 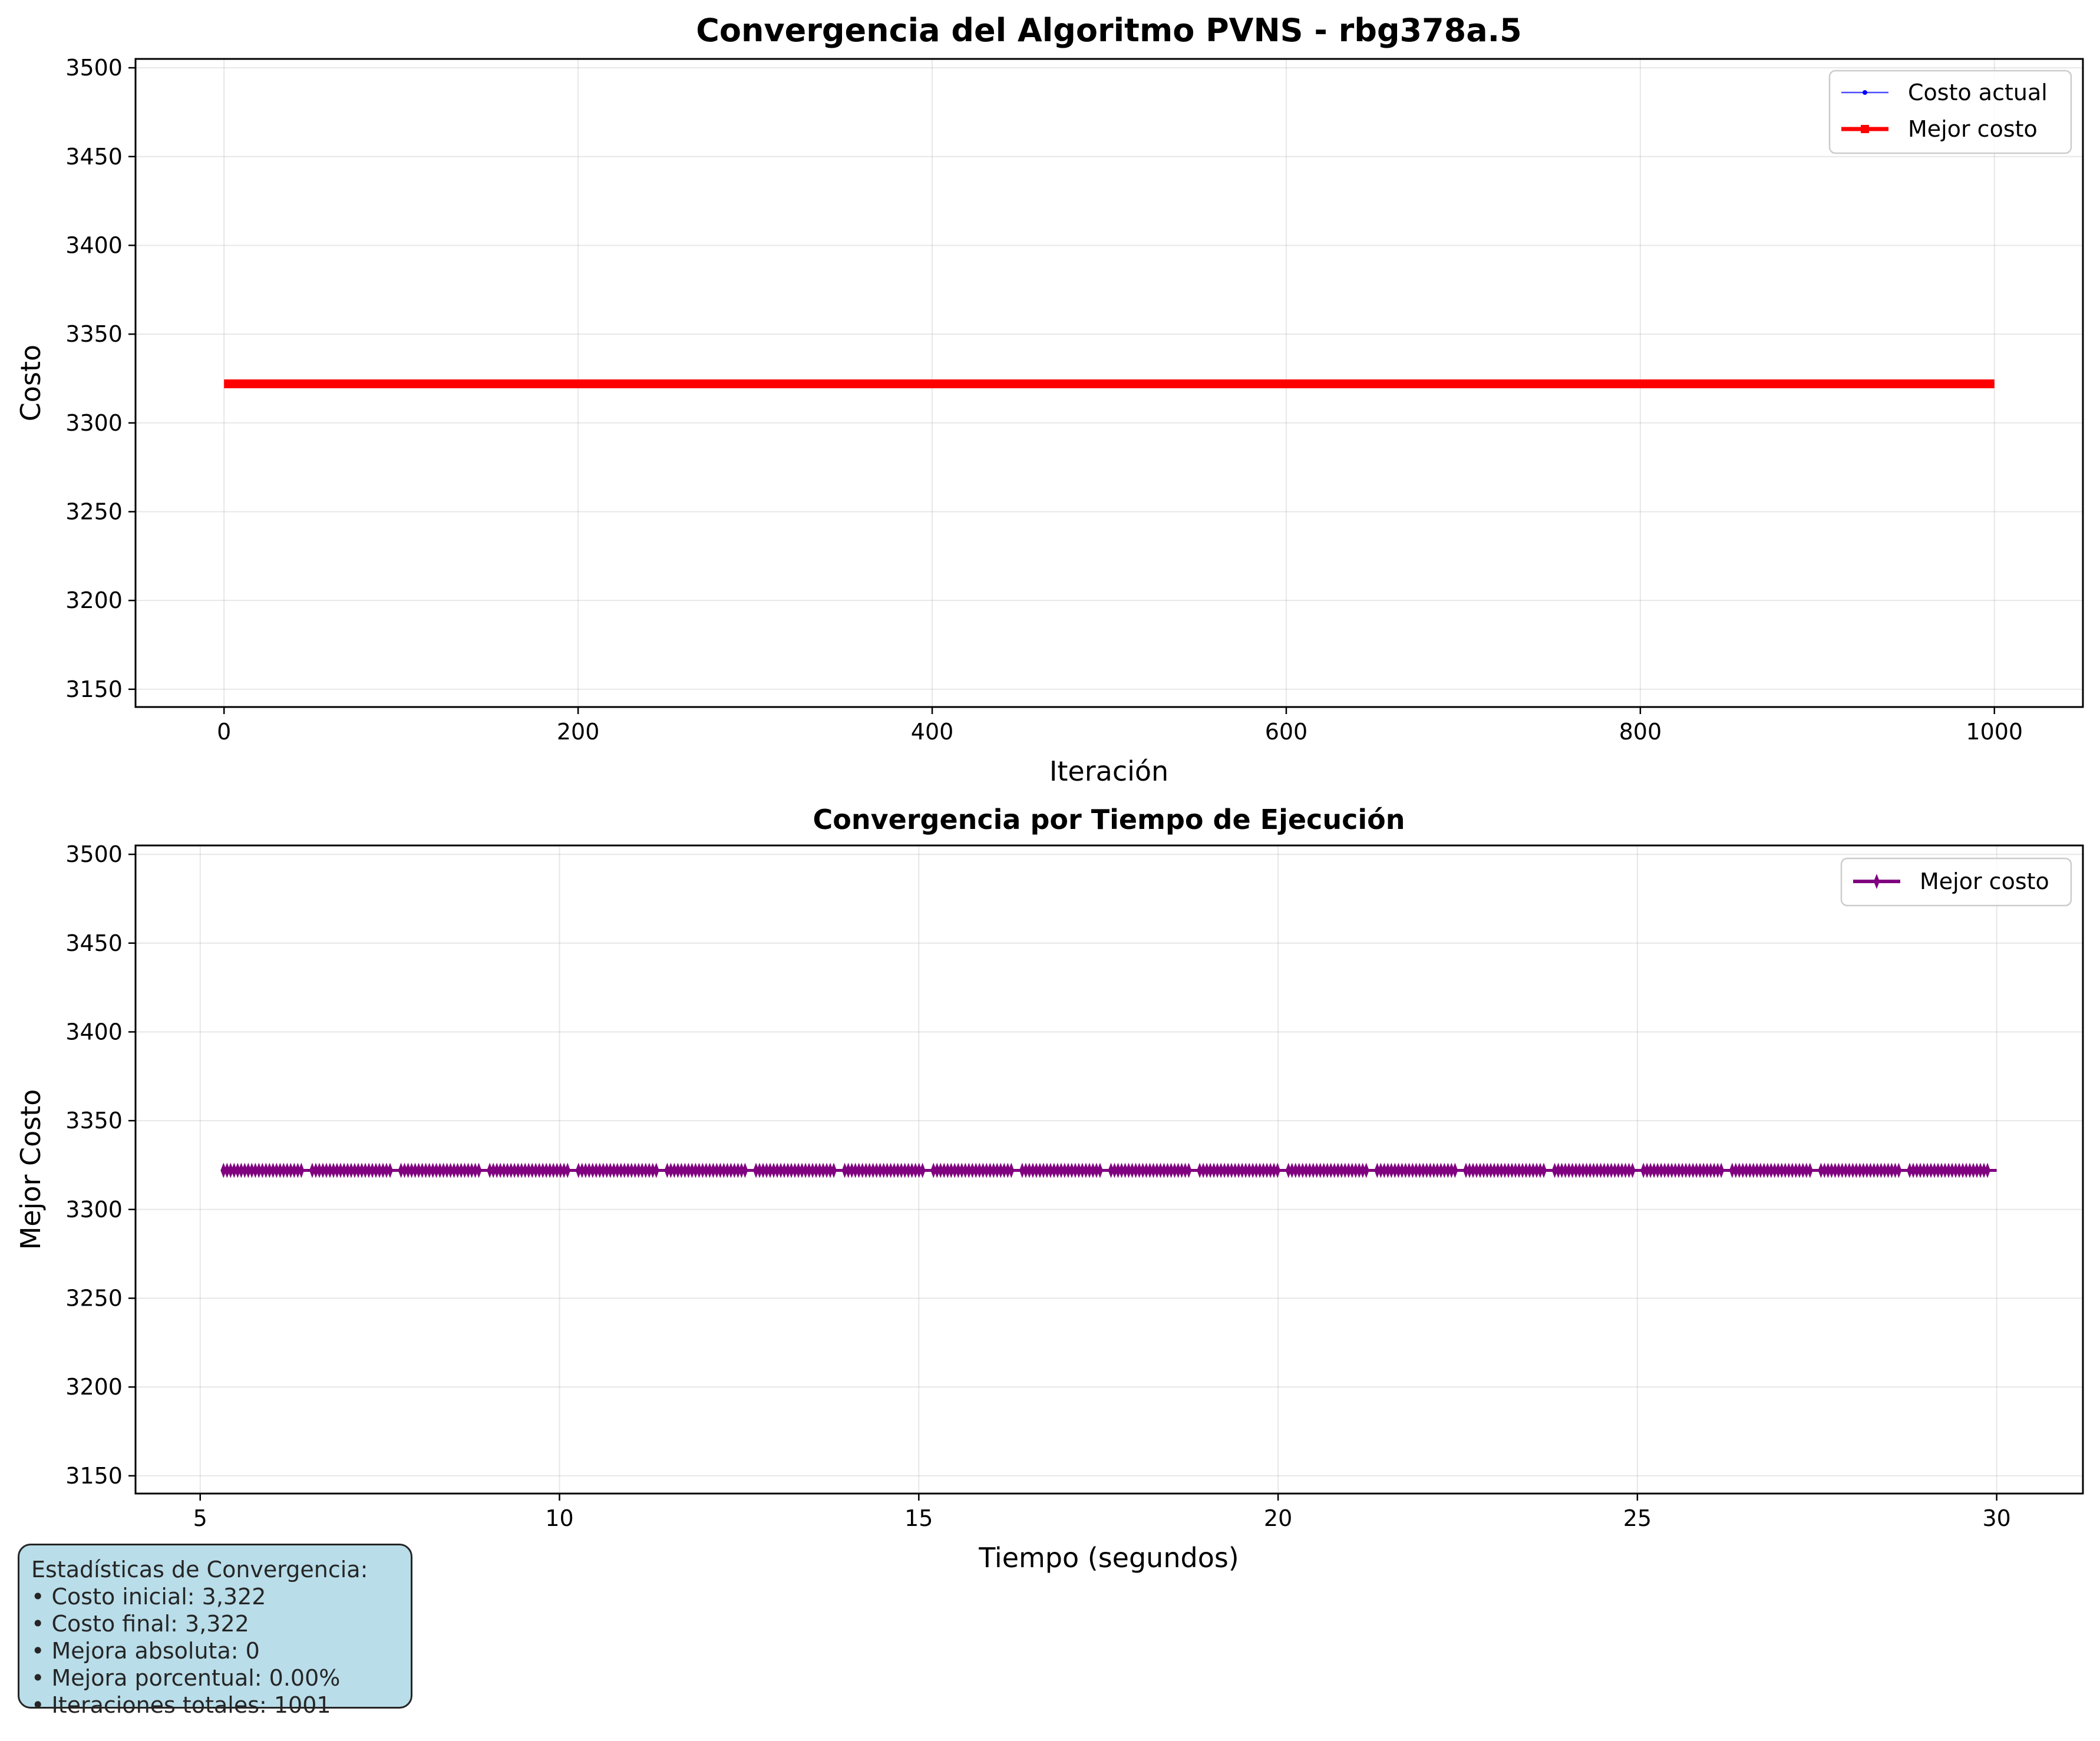 What do you see at coordinates (578, 732) in the screenshot?
I see `x-tick-label: 200` at bounding box center [578, 732].